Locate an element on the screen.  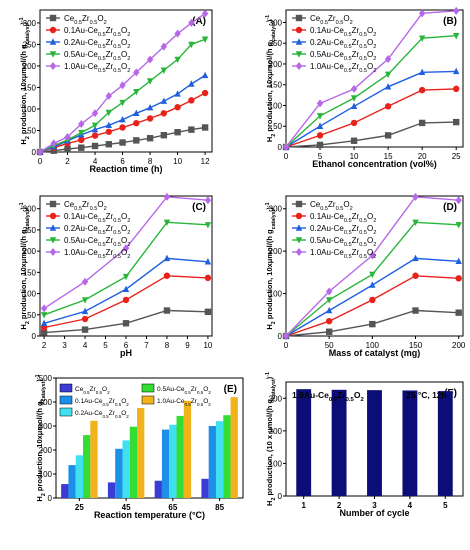
x-tick-label: 150 is located at coordinates (416, 345).